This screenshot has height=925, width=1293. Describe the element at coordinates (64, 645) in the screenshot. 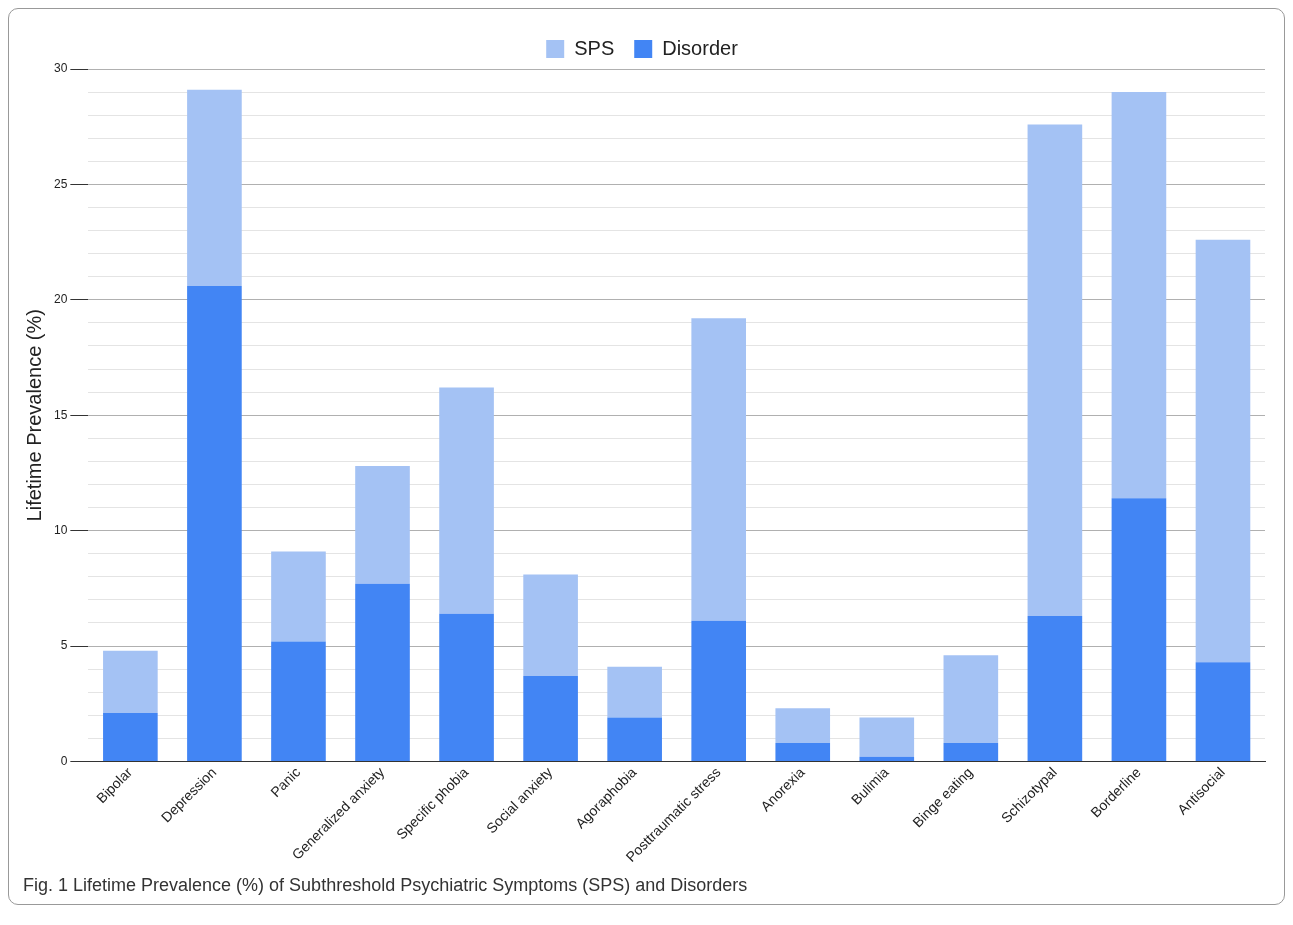

I see `y-tick-label: 5` at that location.